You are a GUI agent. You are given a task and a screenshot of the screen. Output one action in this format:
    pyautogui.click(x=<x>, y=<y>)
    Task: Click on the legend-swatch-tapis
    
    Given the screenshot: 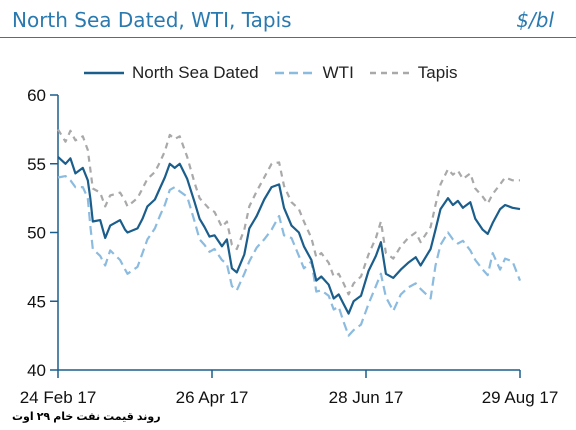 What is the action you would take?
    pyautogui.click(x=389, y=73)
    